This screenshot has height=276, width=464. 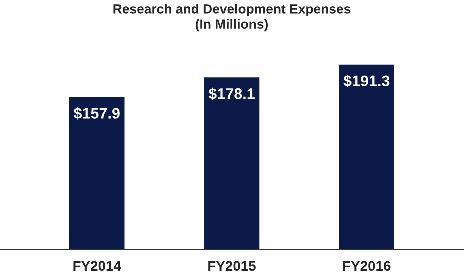 I want to click on chart-title: Research and Development Expenses (In Millions), so click(x=232, y=18).